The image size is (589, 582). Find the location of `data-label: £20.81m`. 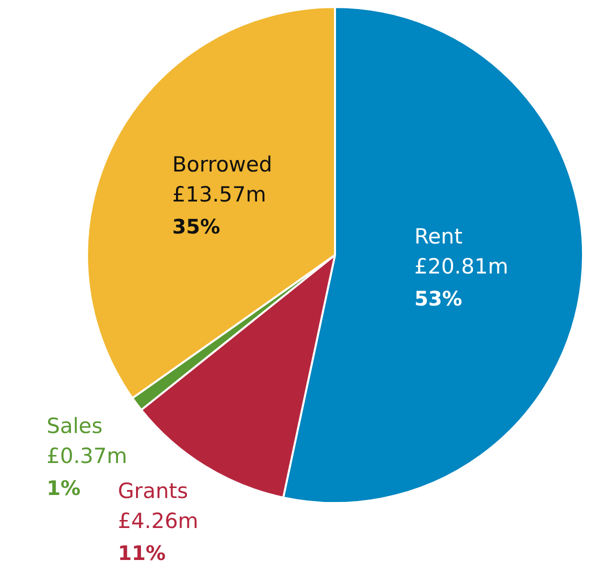

data-label: £20.81m is located at coordinates (461, 266).